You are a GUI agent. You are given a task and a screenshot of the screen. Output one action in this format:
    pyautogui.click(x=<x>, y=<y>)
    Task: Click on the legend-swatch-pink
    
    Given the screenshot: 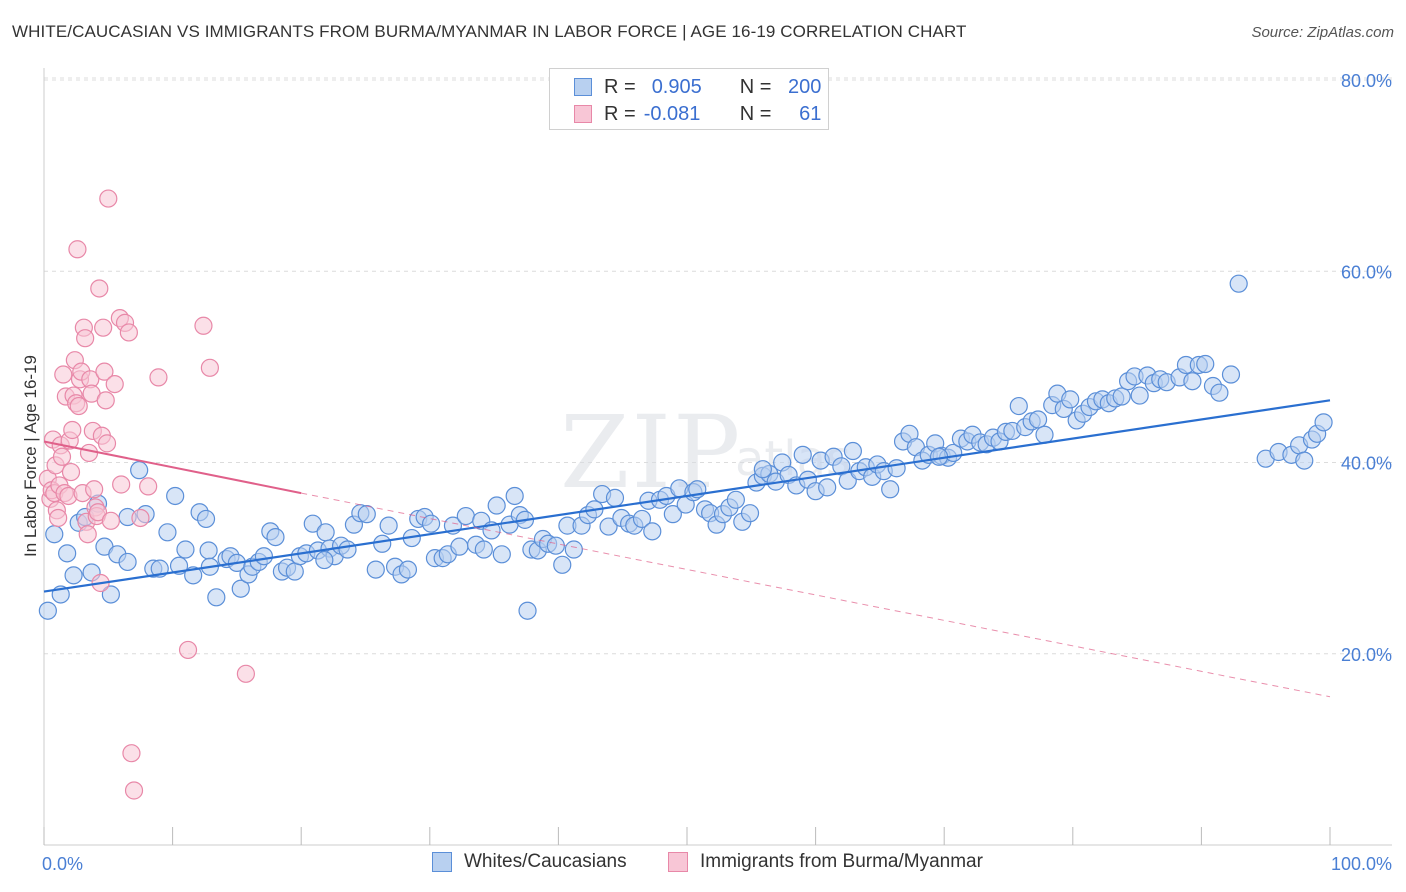 What is the action you would take?
    pyautogui.click(x=583, y=114)
    